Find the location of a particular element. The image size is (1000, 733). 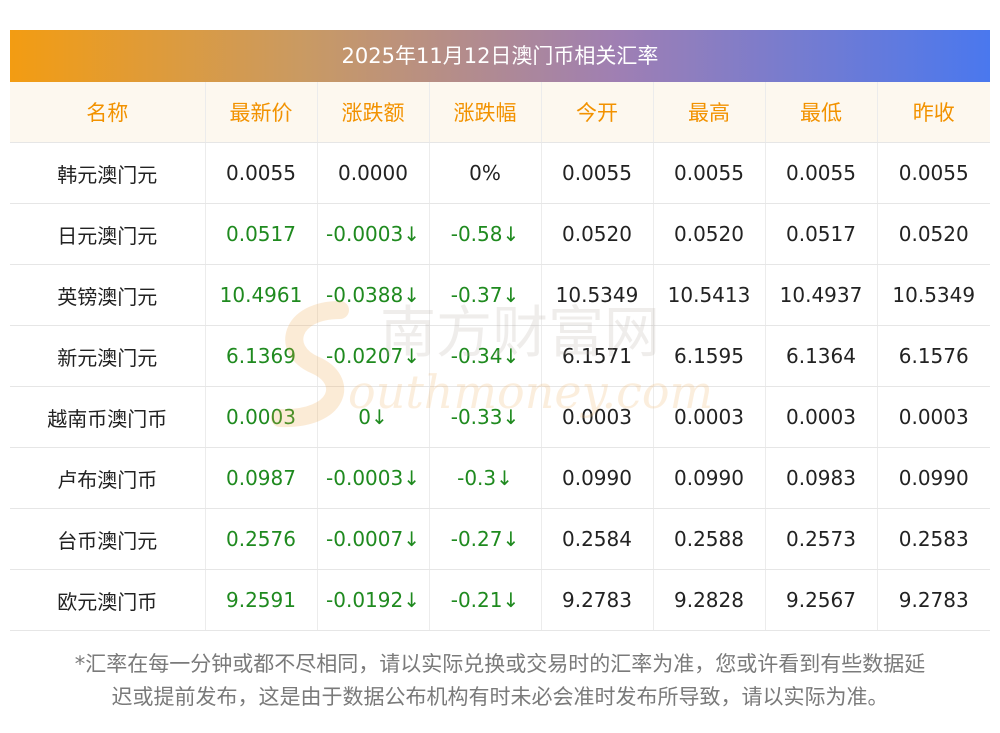

cell-low: 6.1364 is located at coordinates (821, 356).